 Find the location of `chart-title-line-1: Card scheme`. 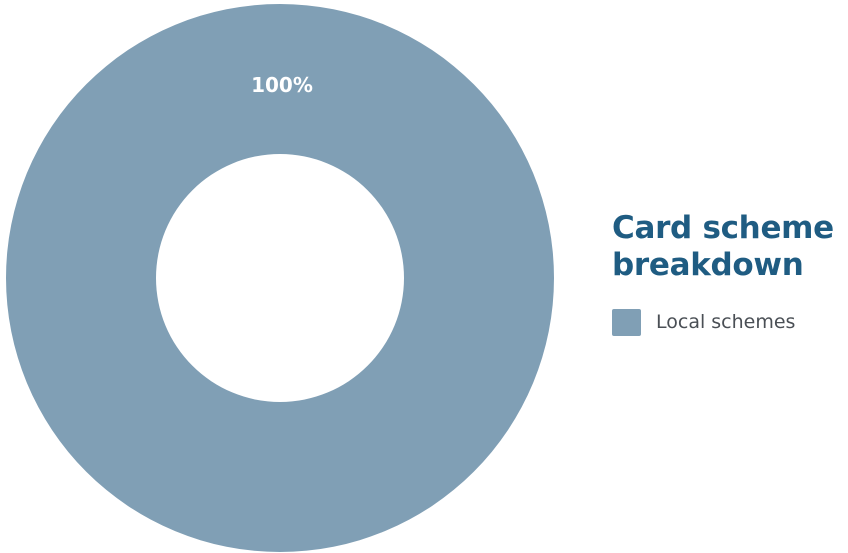

chart-title-line-1: Card scheme is located at coordinates (723, 228).